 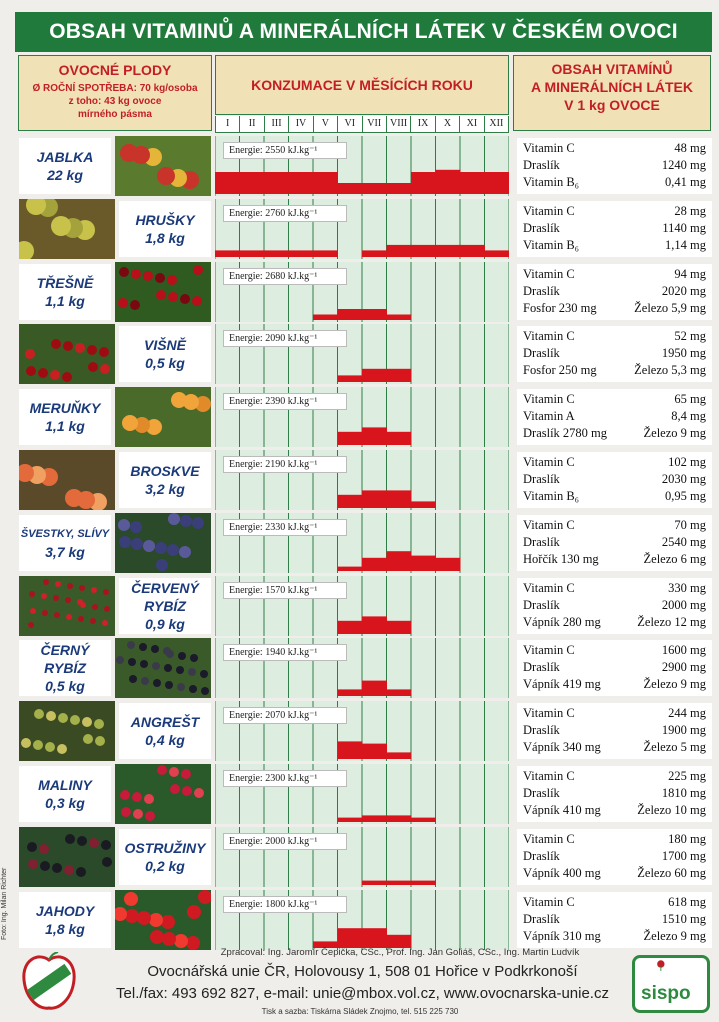 What do you see at coordinates (115, 114) in the screenshot?
I see `header-fruits-line3: mírného pásma` at bounding box center [115, 114].